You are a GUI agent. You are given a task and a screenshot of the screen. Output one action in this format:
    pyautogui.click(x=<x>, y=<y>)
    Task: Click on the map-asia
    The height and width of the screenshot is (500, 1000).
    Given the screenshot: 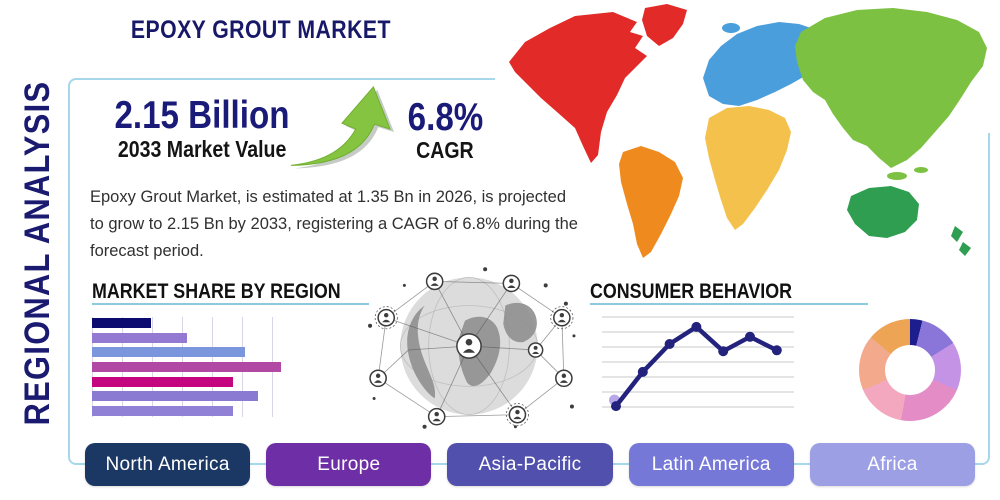 What is the action you would take?
    pyautogui.click(x=891, y=88)
    